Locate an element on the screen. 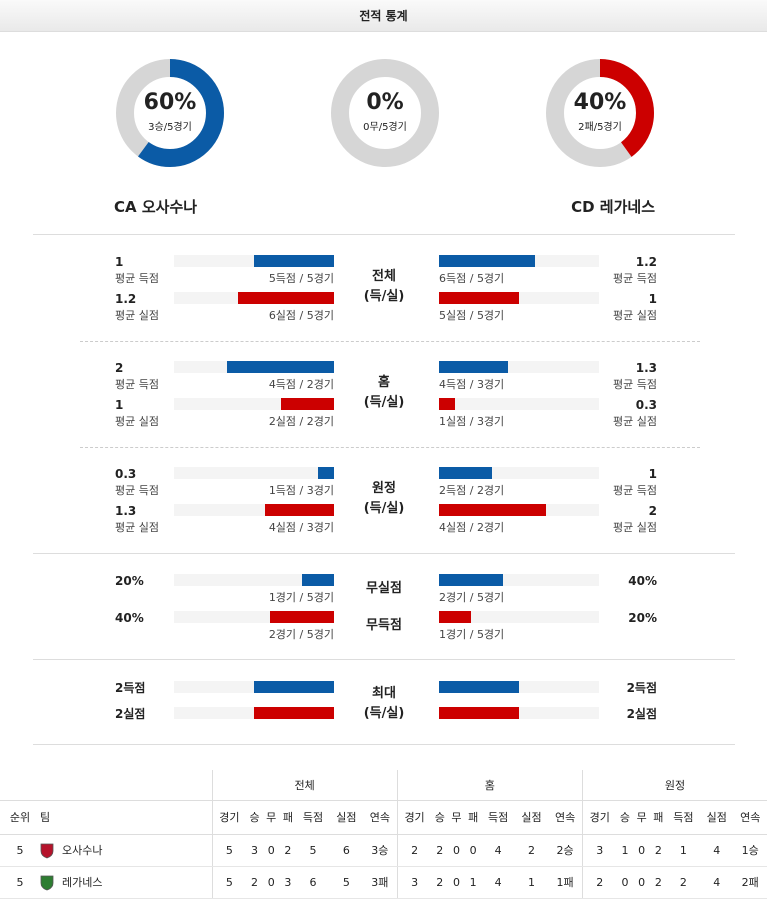 Image resolution: width=767 pixels, height=902 pixels. away-stat-value: 0.3 is located at coordinates (646, 405).